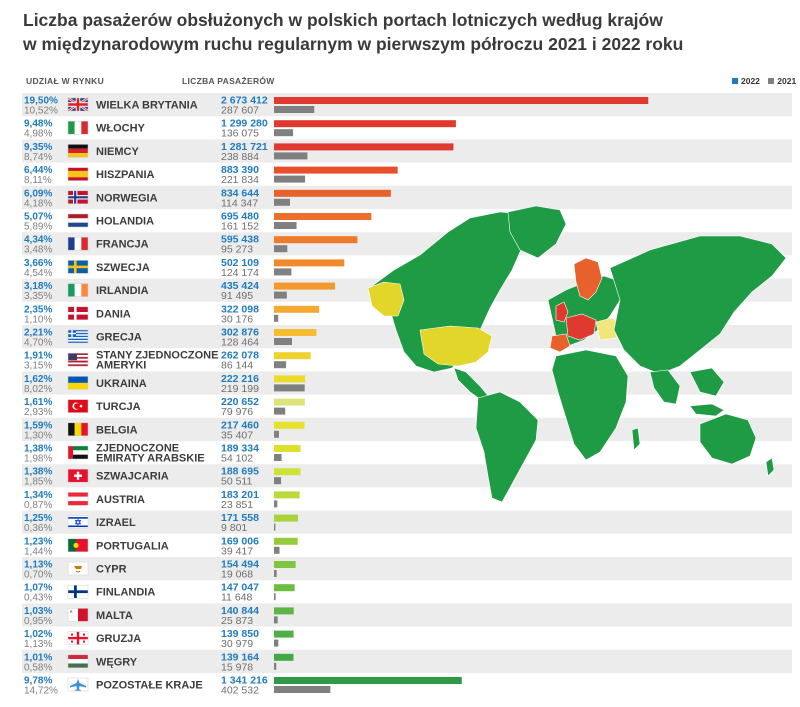  What do you see at coordinates (38, 518) in the screenshot?
I see `share-2022-label: 1,25%` at bounding box center [38, 518].